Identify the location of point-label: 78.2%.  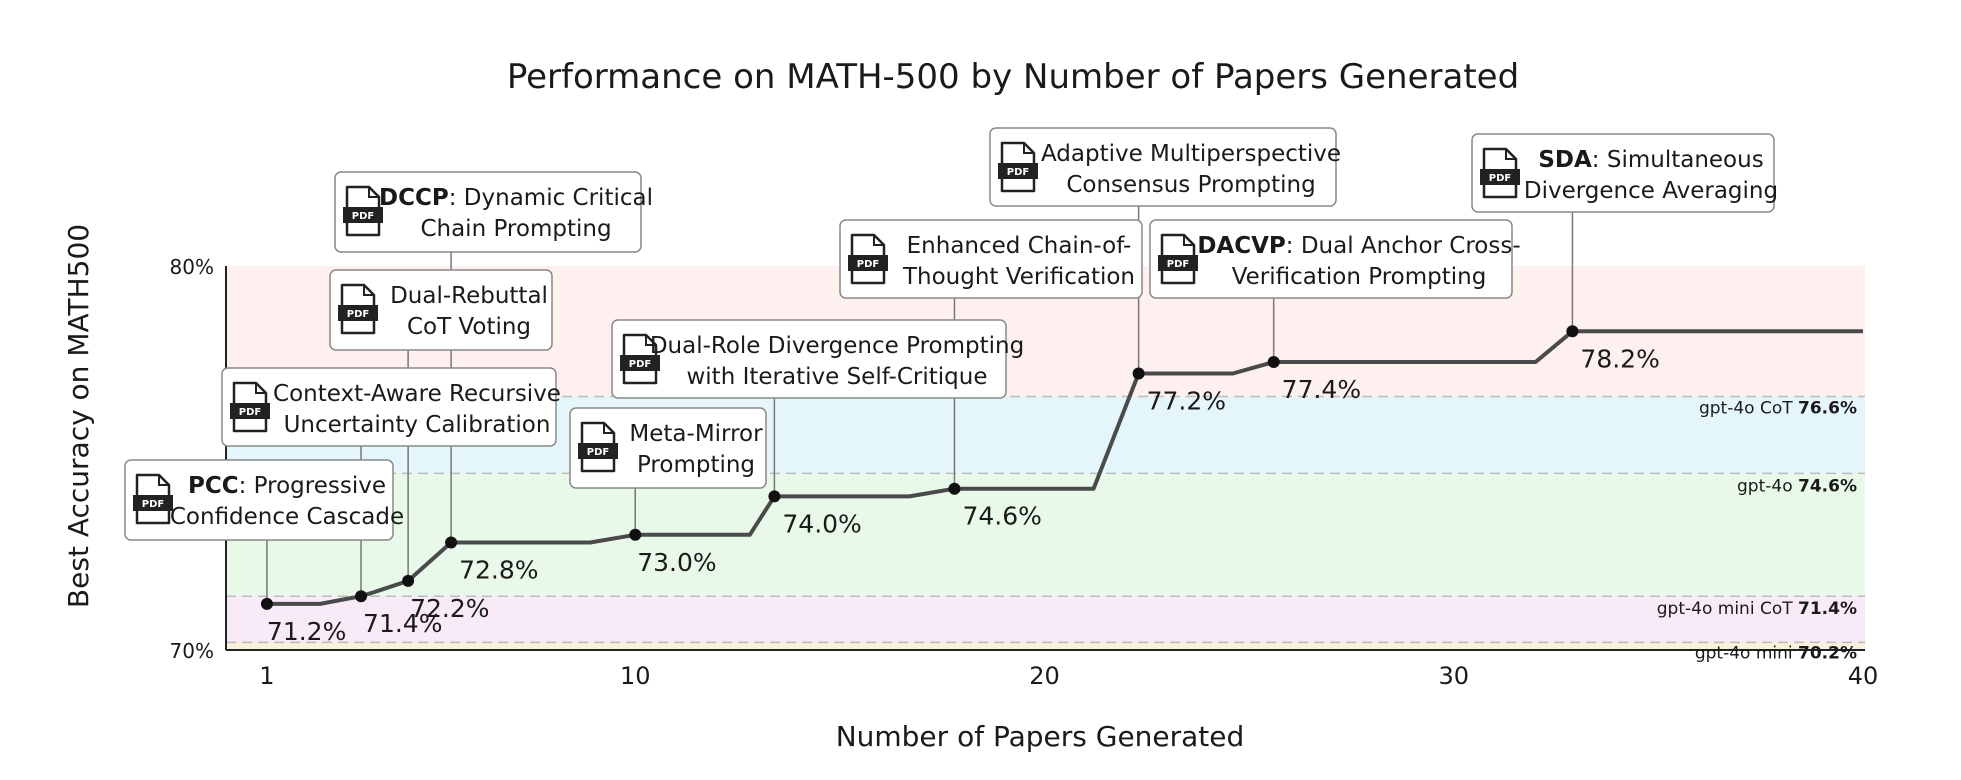
(1619, 358).